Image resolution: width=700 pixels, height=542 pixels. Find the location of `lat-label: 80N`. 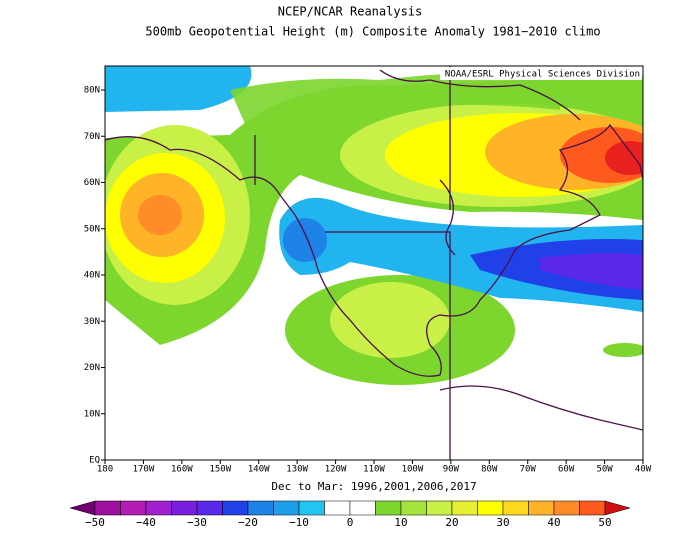

lat-label: 80N is located at coordinates (92, 91).